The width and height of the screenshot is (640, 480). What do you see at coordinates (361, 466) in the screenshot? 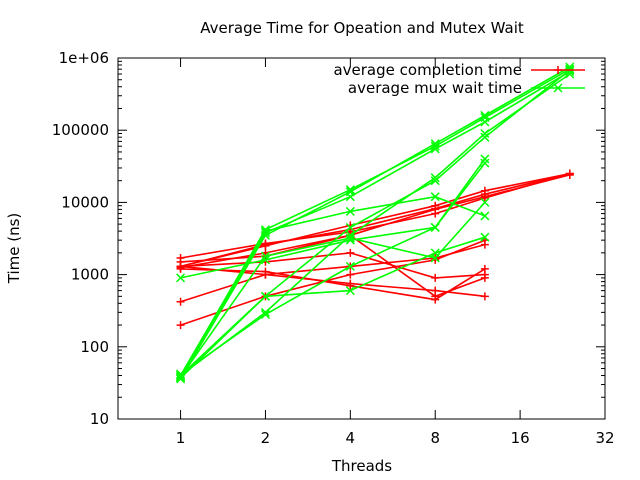
I see `x-axis-label: Threads` at bounding box center [361, 466].